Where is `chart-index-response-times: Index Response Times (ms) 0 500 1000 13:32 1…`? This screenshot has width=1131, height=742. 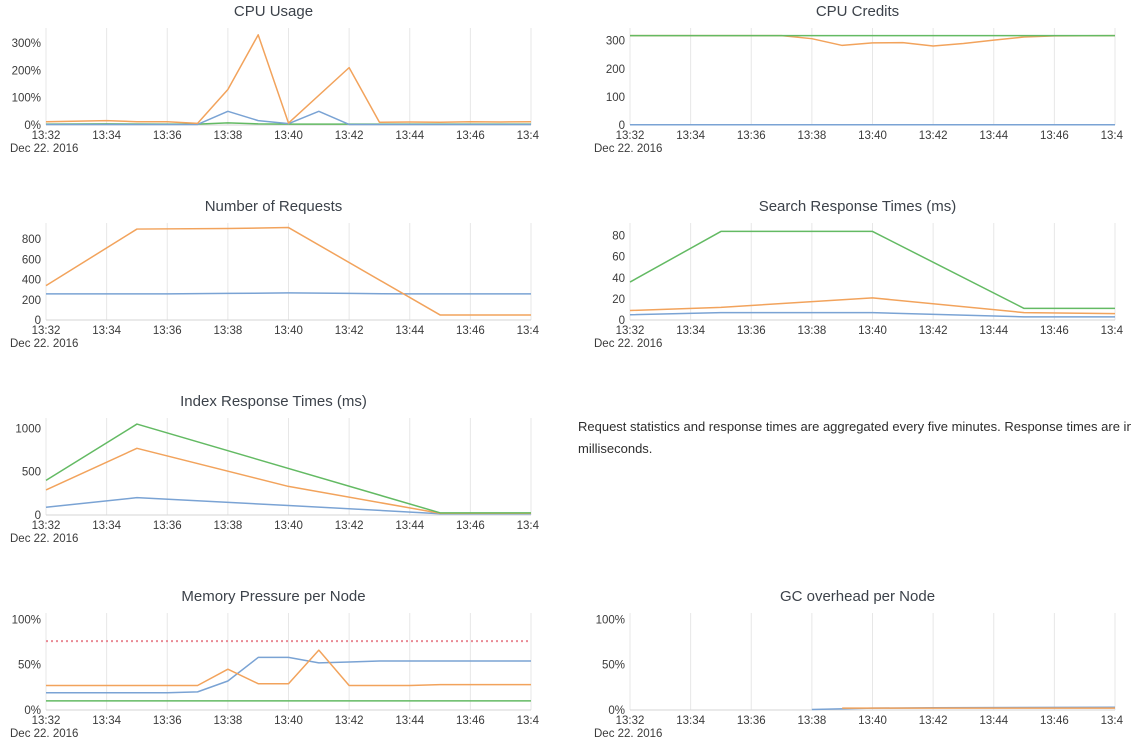 chart-index-response-times: Index Response Times (ms) 0 500 1000 13:32 1… is located at coordinates (273, 469).